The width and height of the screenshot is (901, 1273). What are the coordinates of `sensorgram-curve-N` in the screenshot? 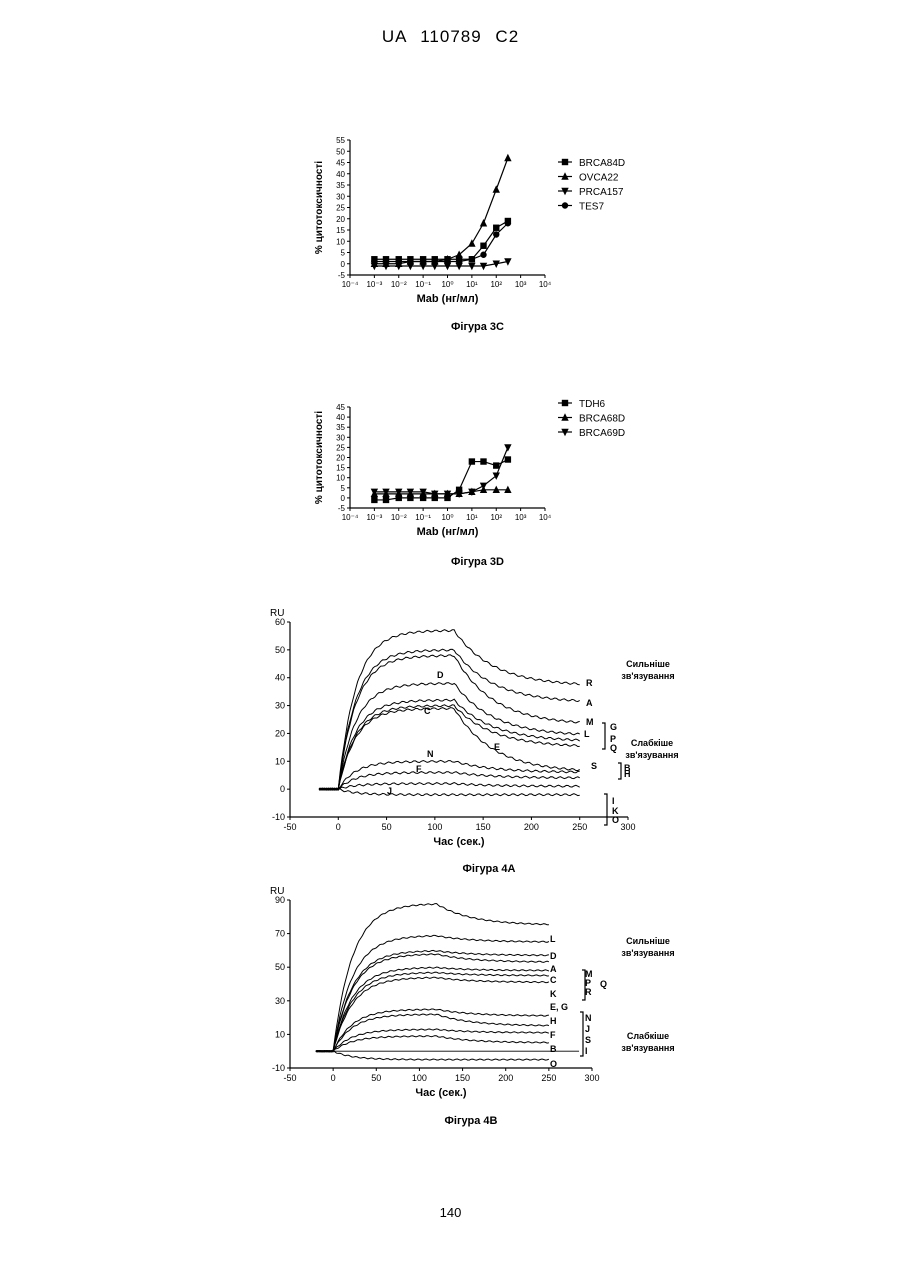 It's located at (432, 1040).